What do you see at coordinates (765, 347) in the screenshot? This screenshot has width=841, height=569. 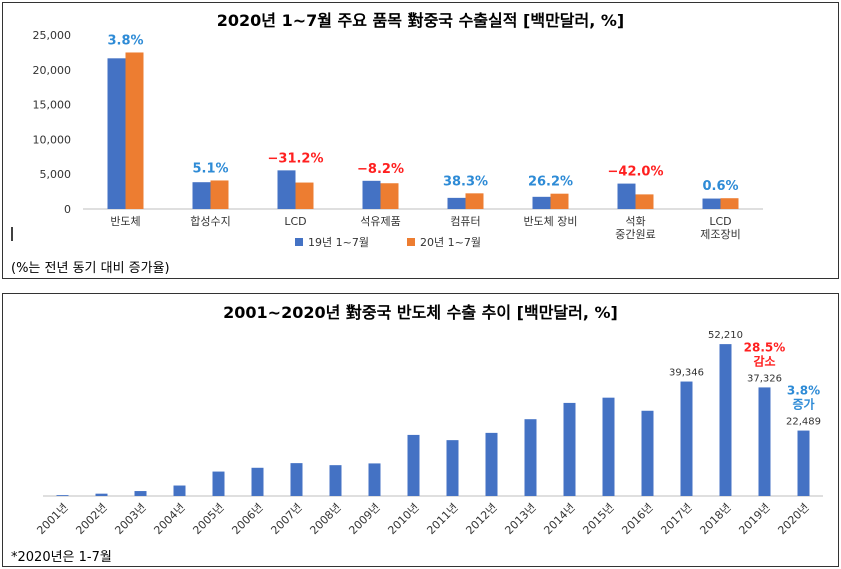 I see `change-annotation: 28.5%` at bounding box center [765, 347].